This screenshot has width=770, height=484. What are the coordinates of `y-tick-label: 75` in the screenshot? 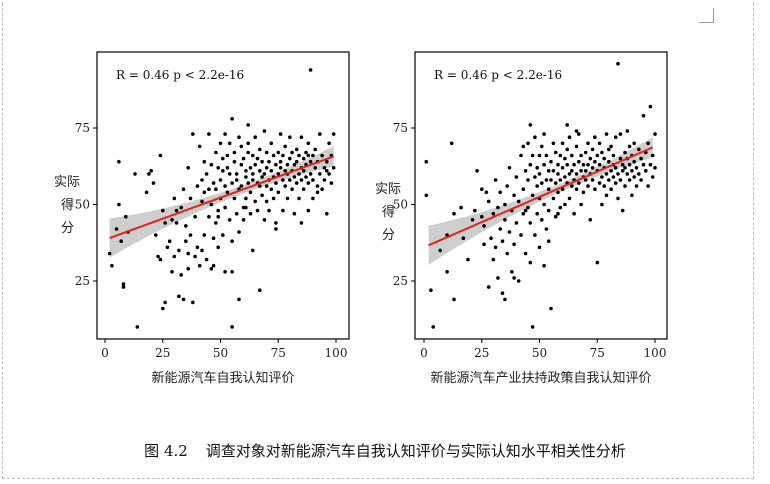 It's located at (400, 128).